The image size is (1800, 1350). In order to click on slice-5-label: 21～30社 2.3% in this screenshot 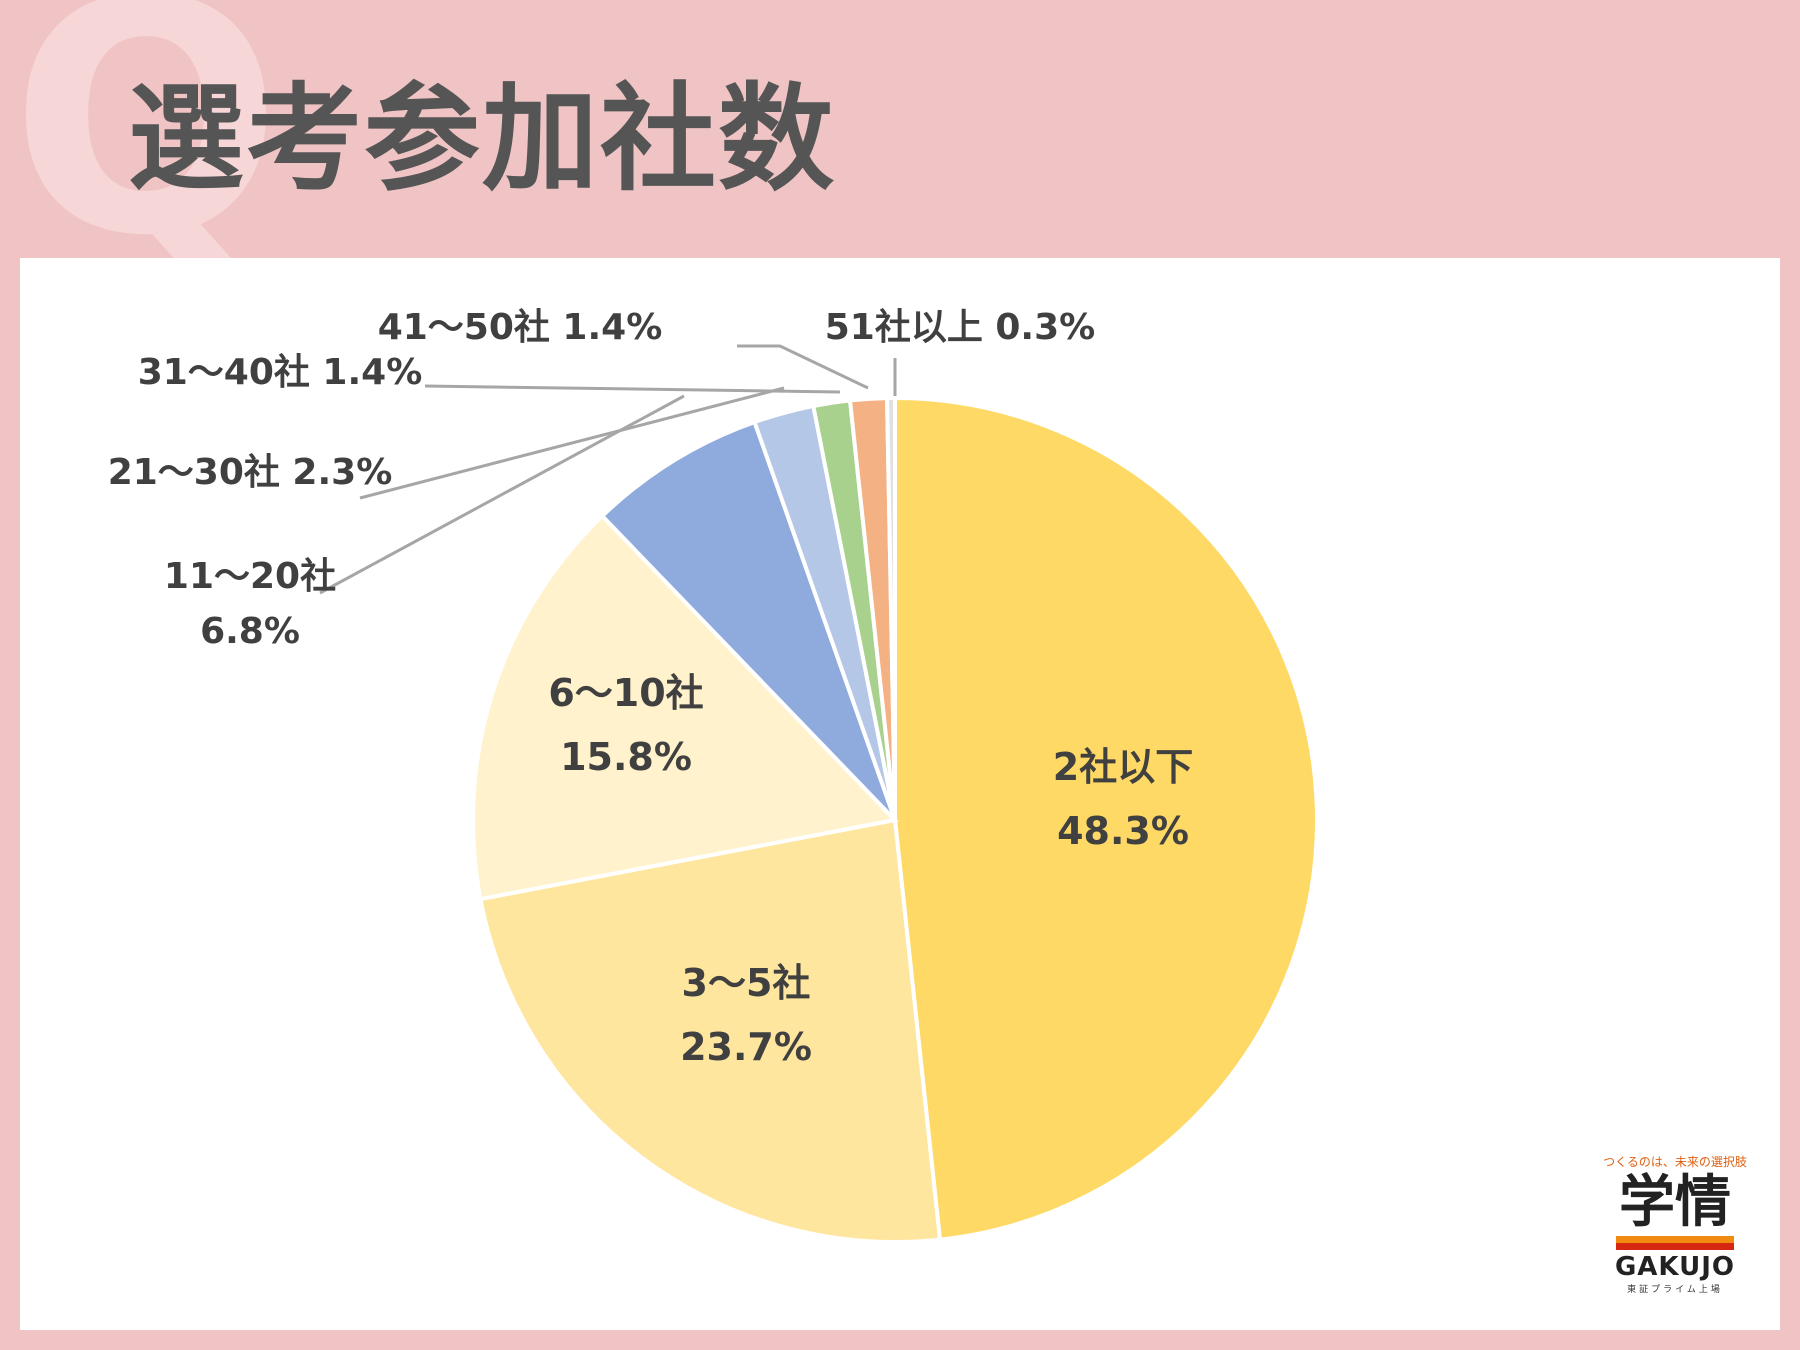, I will do `click(250, 472)`.